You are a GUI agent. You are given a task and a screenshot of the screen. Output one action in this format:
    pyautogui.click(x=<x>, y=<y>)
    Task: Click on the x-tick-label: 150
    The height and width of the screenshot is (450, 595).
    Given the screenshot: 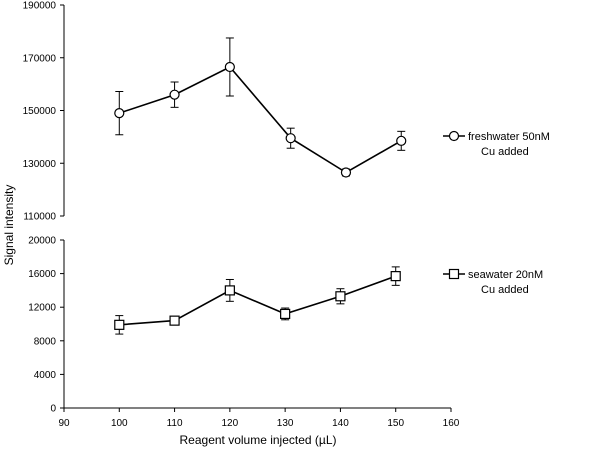 What is the action you would take?
    pyautogui.click(x=395, y=423)
    